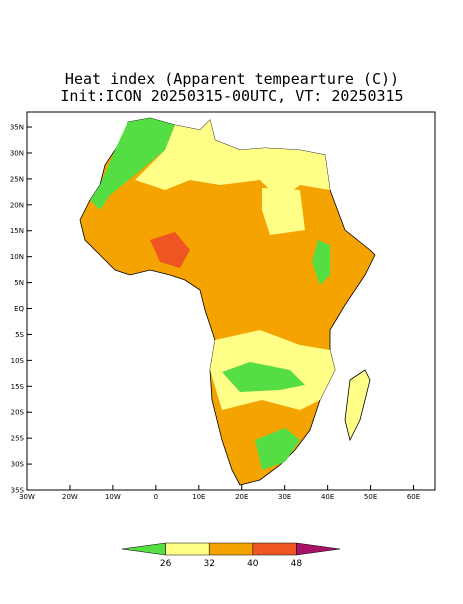 This screenshot has height=604, width=463. Describe the element at coordinates (284, 497) in the screenshot. I see `x-tick-label: 30E` at that location.